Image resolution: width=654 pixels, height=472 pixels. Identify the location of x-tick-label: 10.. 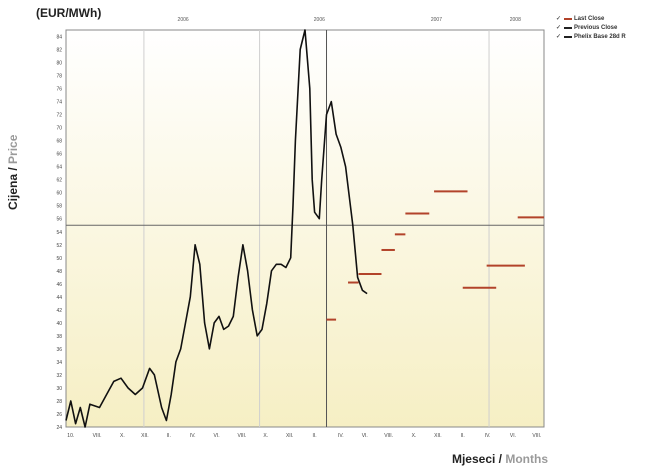
(70, 436).